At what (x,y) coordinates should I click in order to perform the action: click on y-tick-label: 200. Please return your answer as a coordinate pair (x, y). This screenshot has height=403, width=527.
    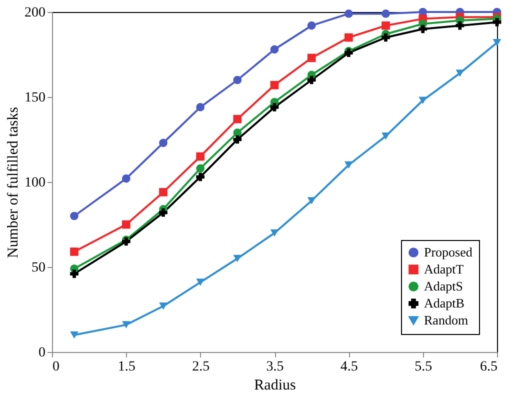
    Looking at the image, I should click on (35, 13).